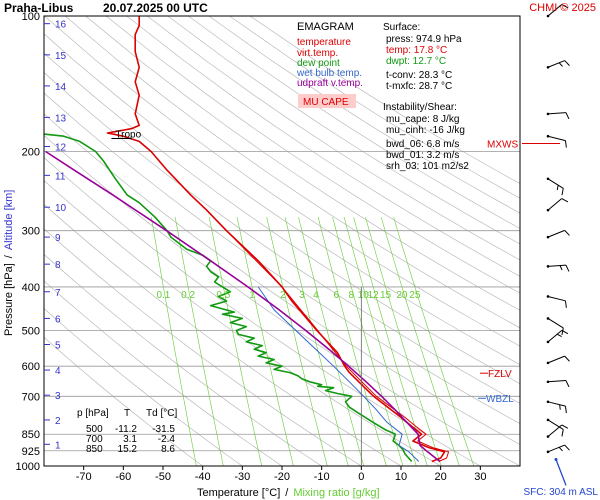 The height and width of the screenshot is (500, 600). I want to click on mixing-ratio-label: 20, so click(402, 295).